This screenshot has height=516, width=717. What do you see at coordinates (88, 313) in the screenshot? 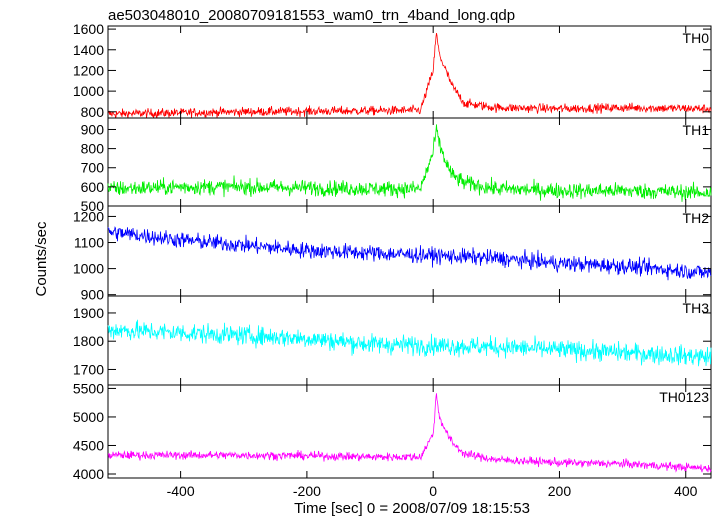
I see `y-tick-label: 1900` at bounding box center [88, 313].